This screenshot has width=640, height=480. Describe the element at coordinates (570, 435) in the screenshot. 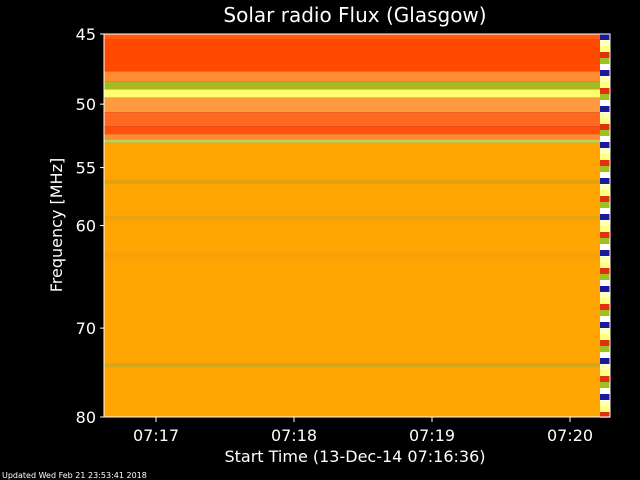

I see `x-tick-label: 07:20` at that location.